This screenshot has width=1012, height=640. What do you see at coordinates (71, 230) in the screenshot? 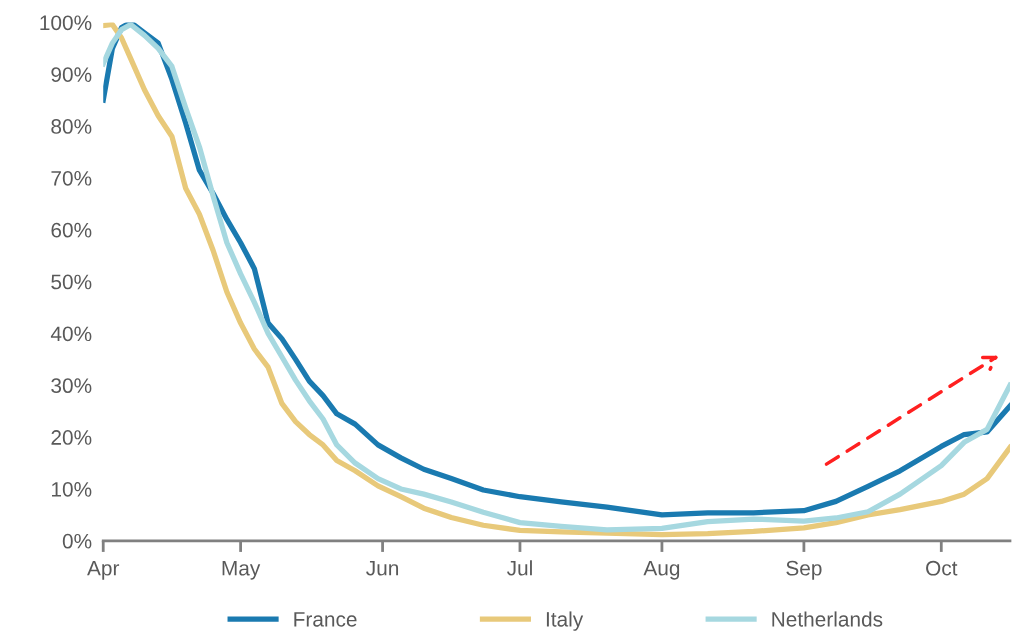
I see `y-tick-label: 60%` at bounding box center [71, 230].